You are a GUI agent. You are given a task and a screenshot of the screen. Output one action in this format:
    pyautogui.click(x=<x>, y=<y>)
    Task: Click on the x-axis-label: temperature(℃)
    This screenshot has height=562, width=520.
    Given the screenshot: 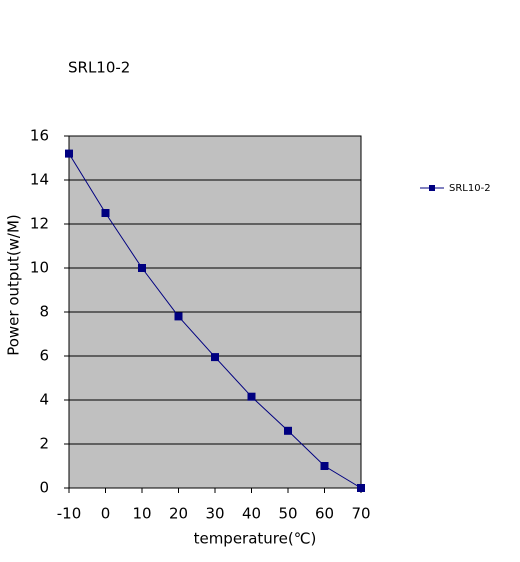 What is the action you would take?
    pyautogui.click(x=255, y=539)
    